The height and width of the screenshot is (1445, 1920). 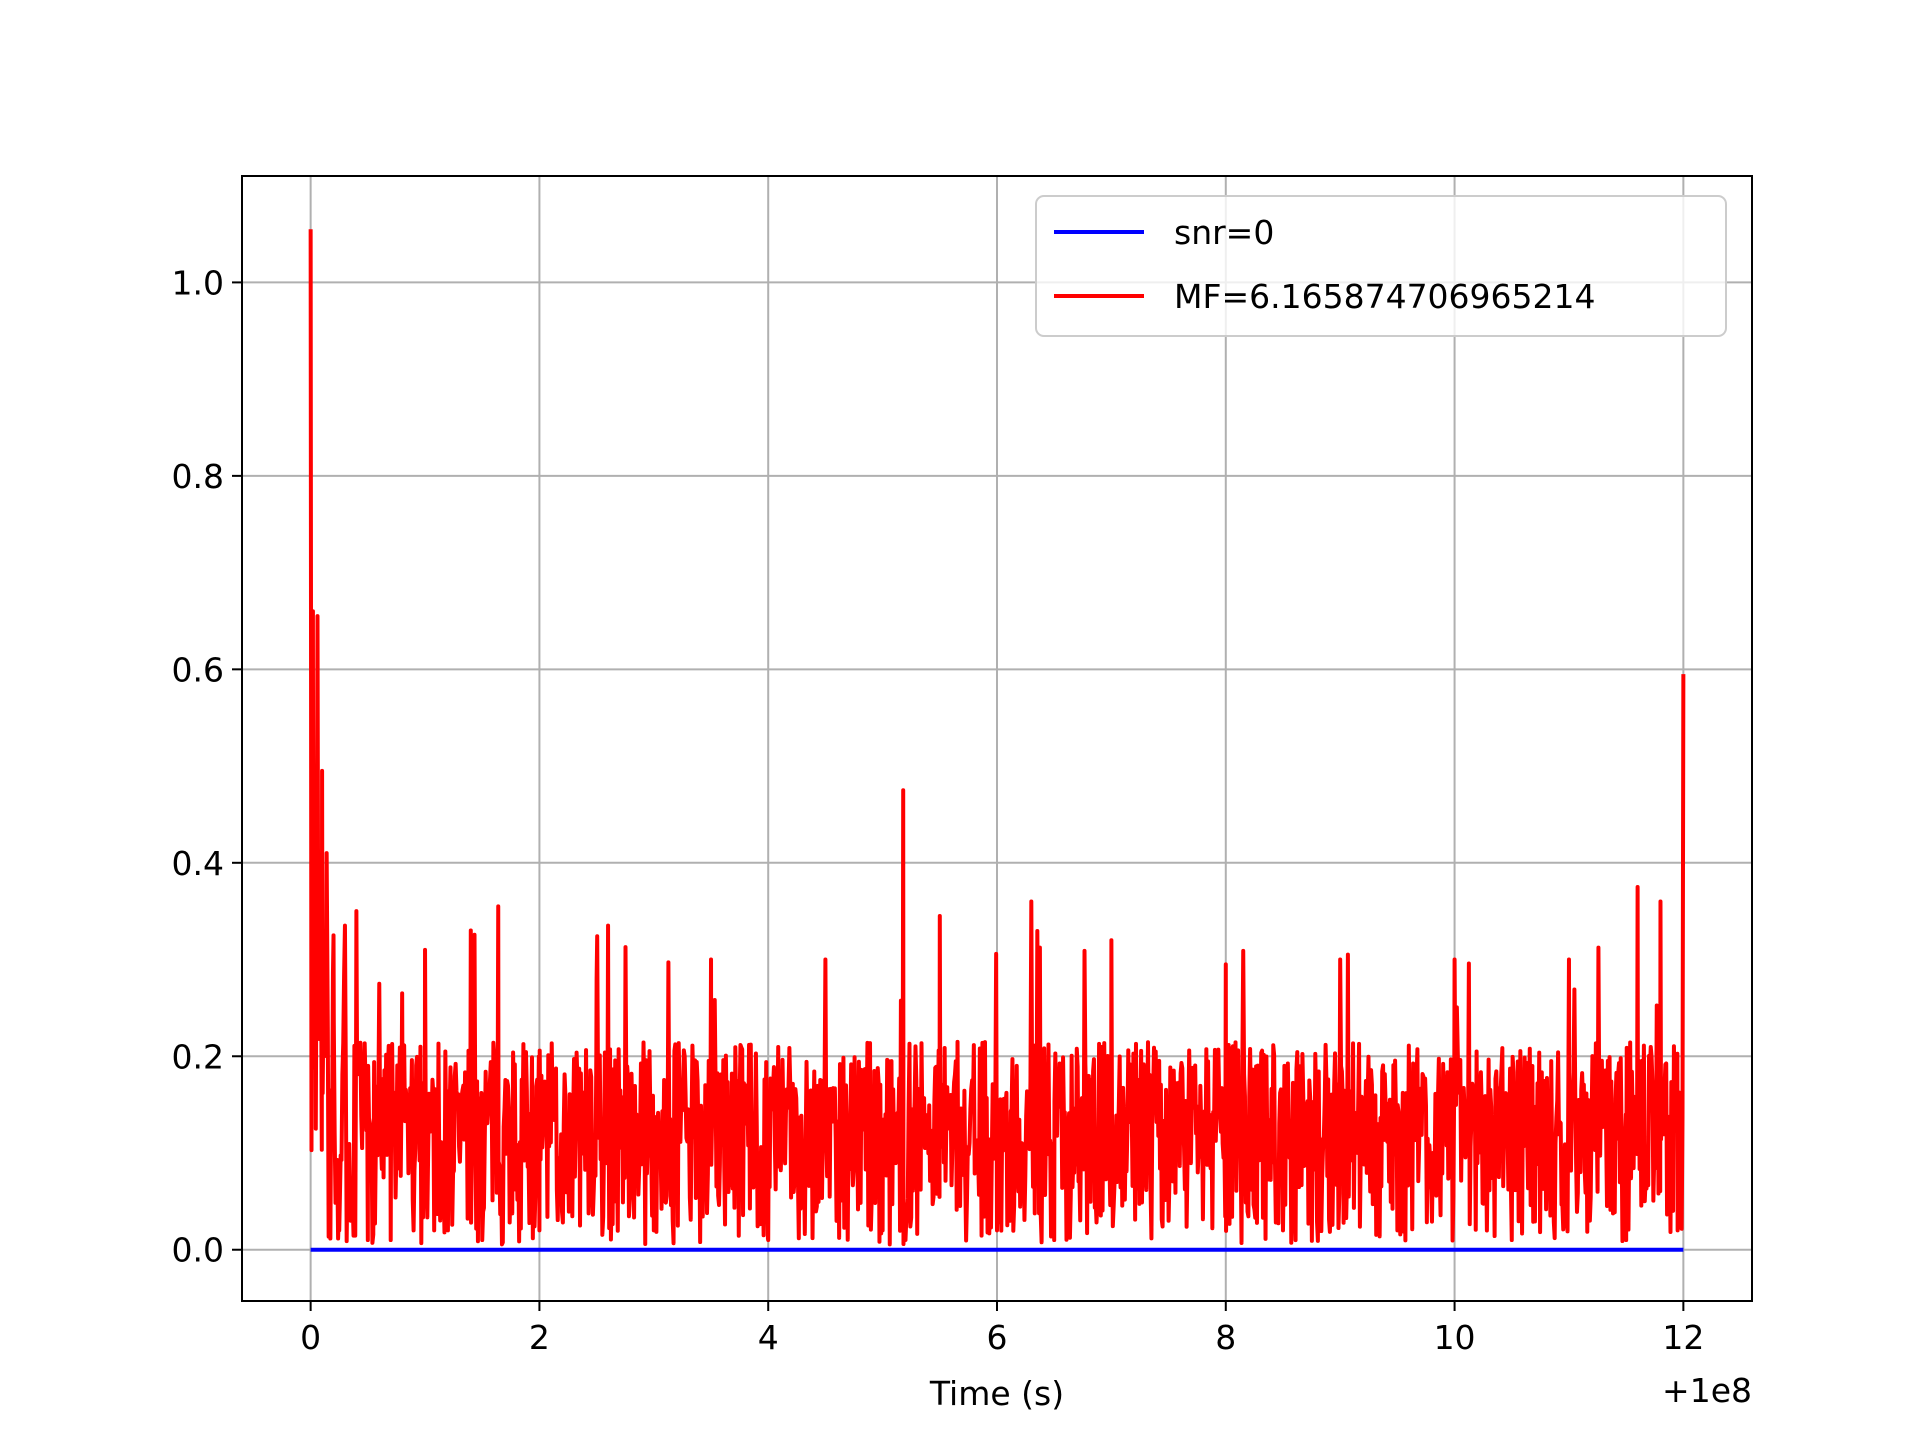 I want to click on x-tick-label: 8, so click(x=1225, y=1337).